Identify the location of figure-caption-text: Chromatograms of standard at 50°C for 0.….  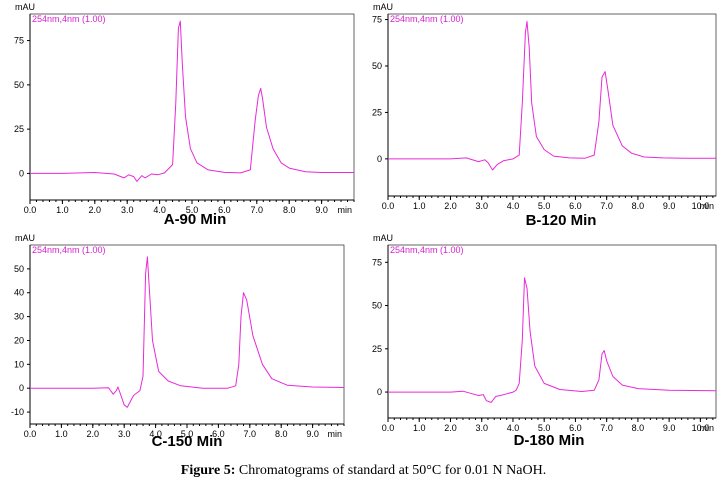
(392, 470).